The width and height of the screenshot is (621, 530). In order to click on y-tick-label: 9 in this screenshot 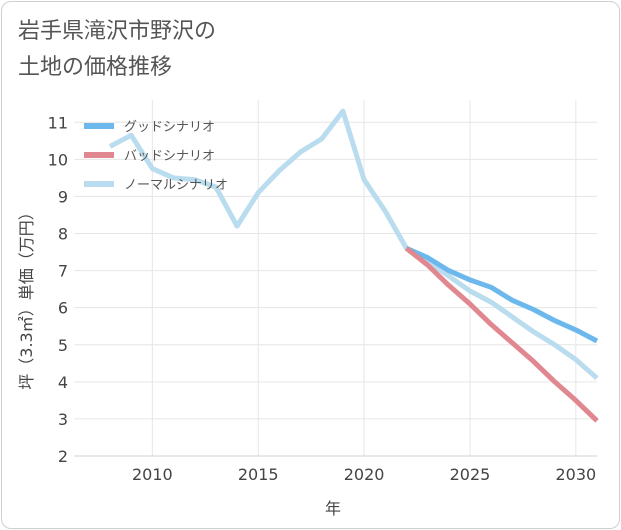, I will do `click(63, 196)`.